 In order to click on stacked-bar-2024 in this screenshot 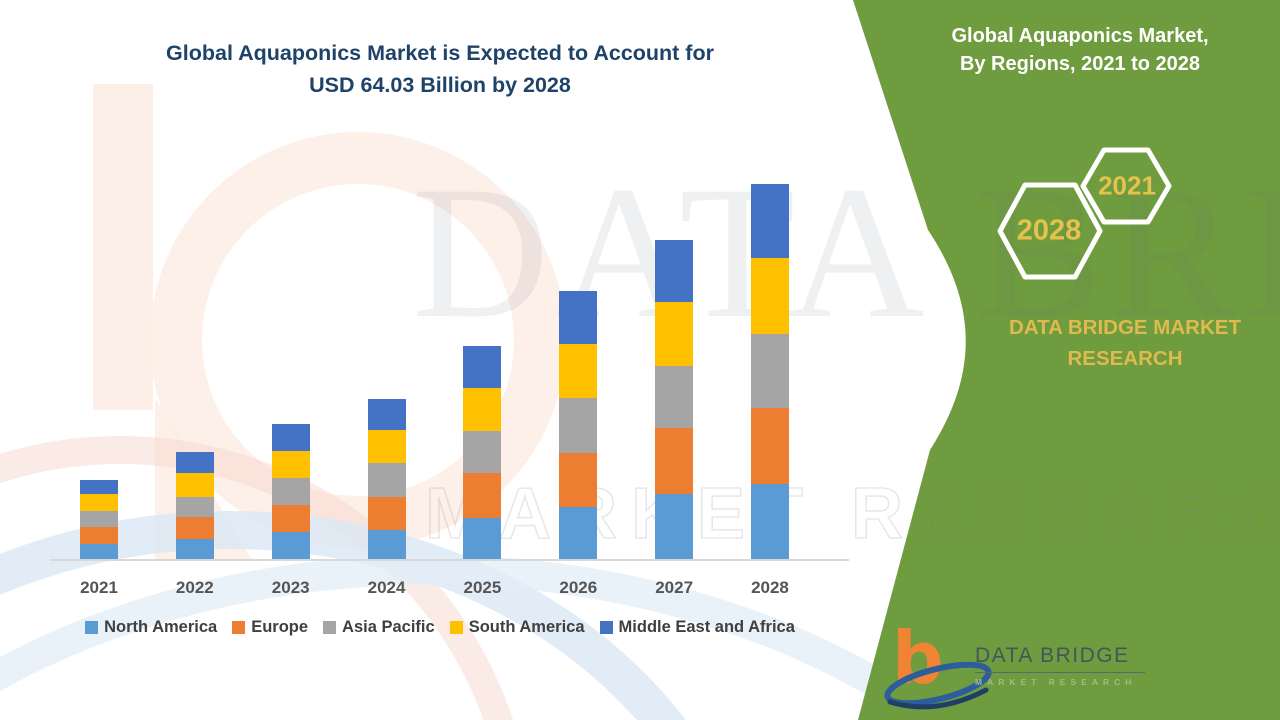, I will do `click(386, 479)`.